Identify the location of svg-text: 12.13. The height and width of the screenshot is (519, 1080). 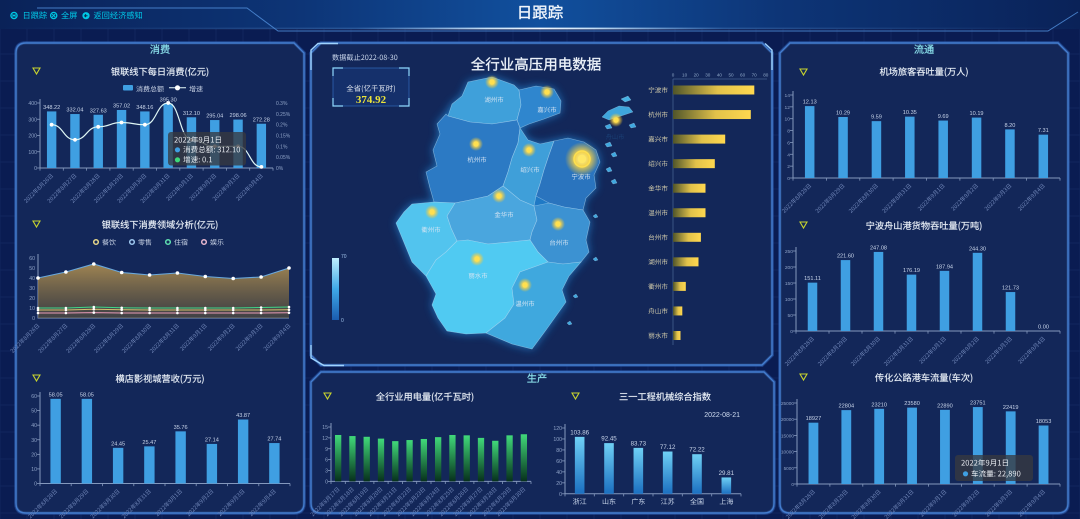
(810, 103).